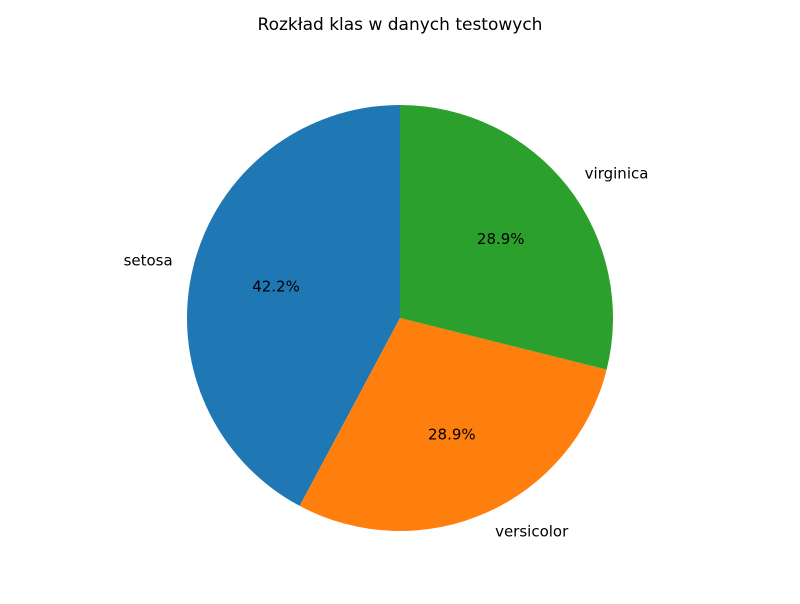 The height and width of the screenshot is (604, 800). I want to click on pie-slice-virginica, so click(507, 237).